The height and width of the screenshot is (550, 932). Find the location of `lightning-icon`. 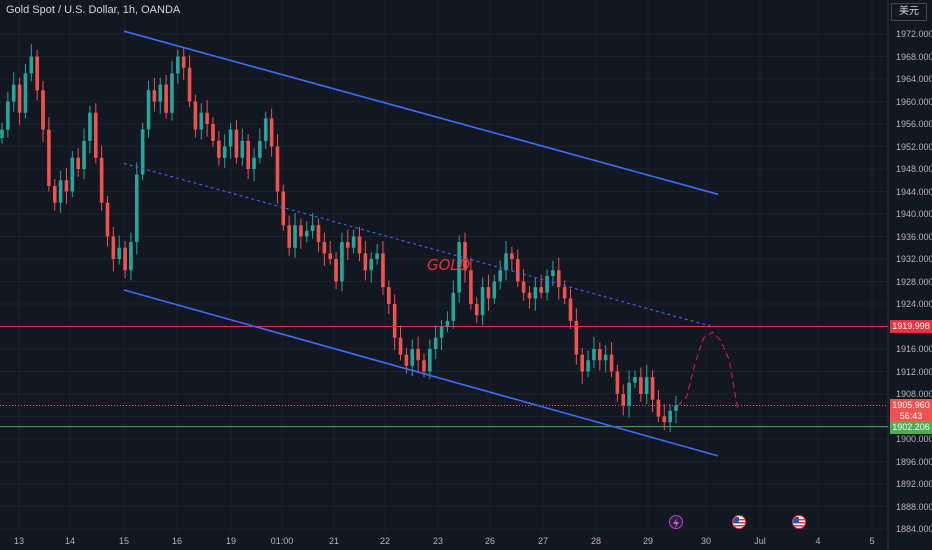

lightning-icon is located at coordinates (676, 522).